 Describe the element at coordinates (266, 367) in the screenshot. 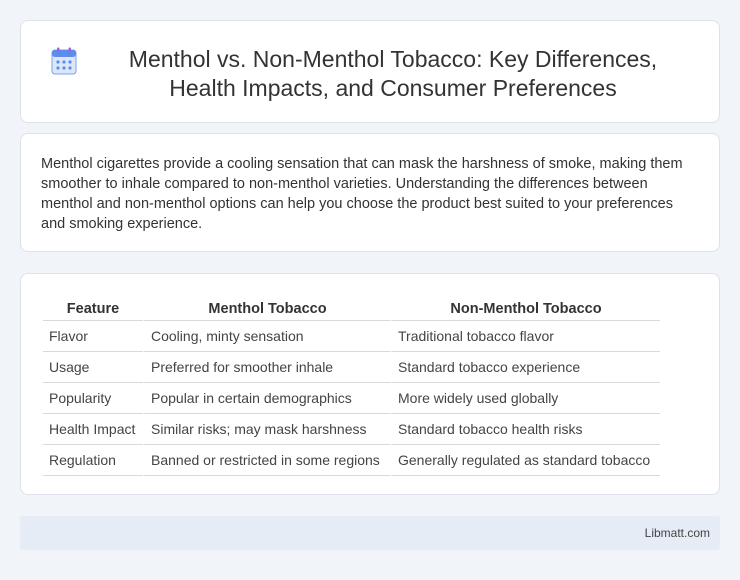

I see `table-cell: Preferred for smoother inhale` at that location.